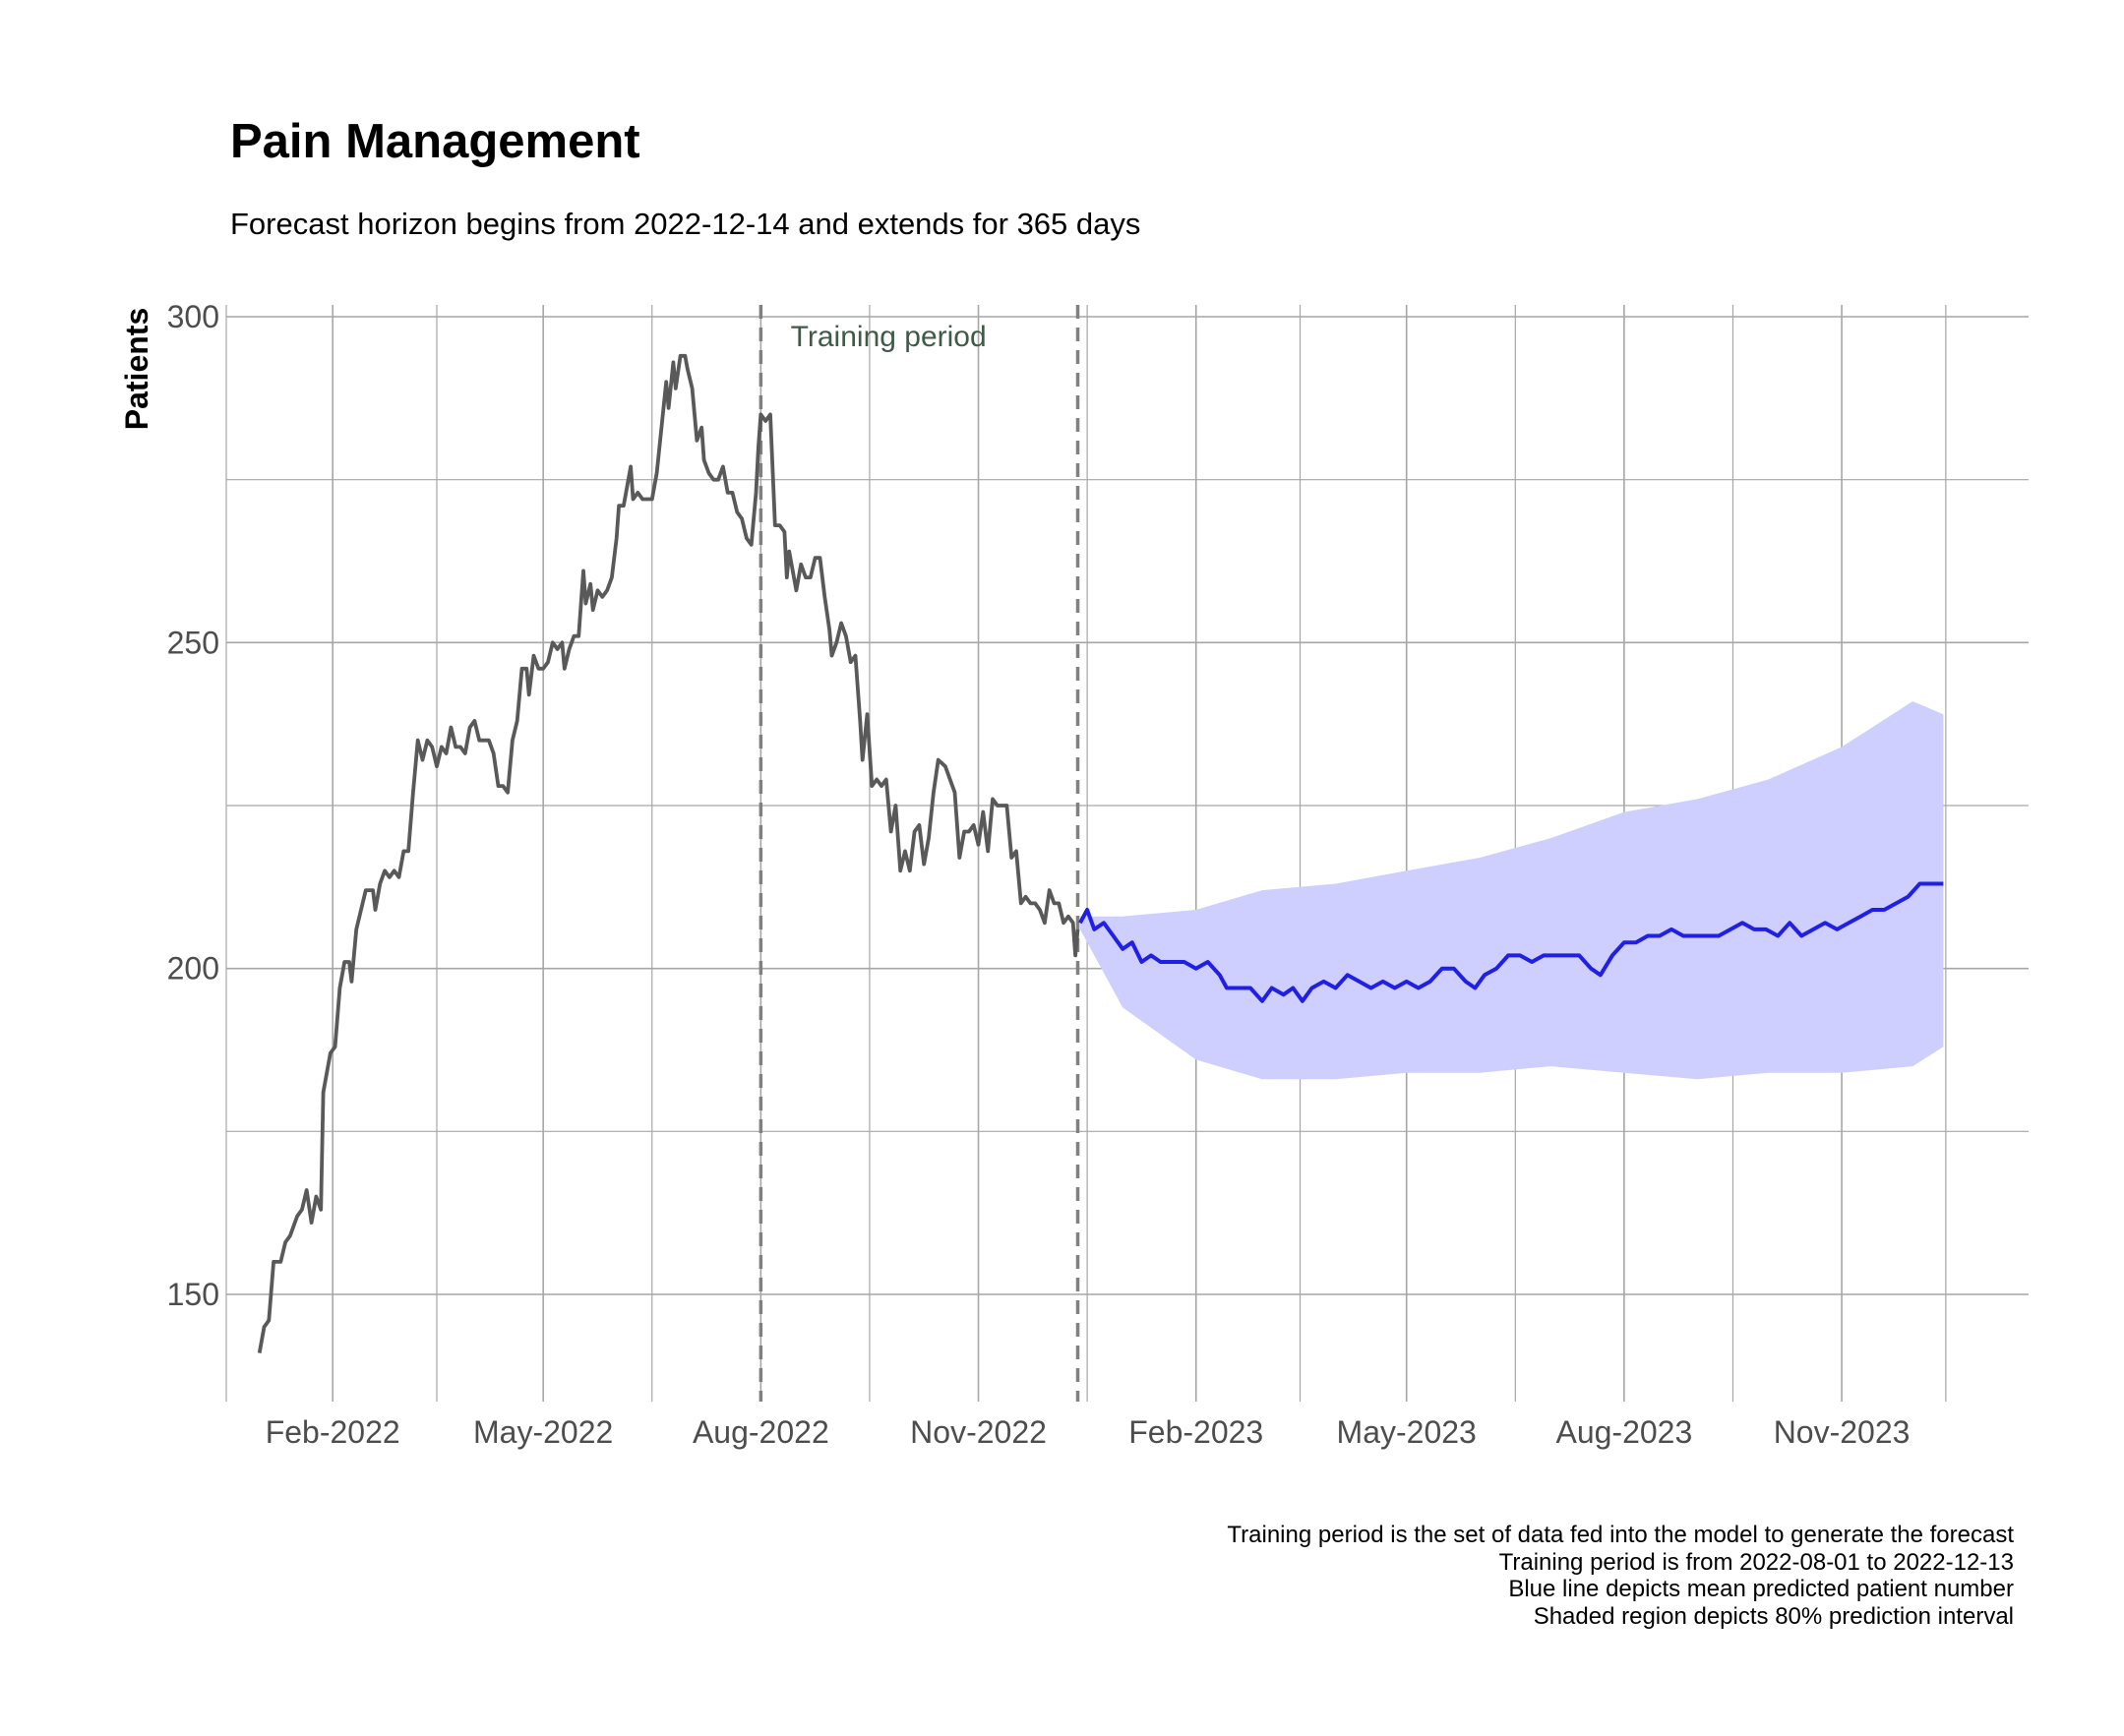 The width and height of the screenshot is (2124, 1736). What do you see at coordinates (1511, 942) in the screenshot?
I see `forecast-mean-line` at bounding box center [1511, 942].